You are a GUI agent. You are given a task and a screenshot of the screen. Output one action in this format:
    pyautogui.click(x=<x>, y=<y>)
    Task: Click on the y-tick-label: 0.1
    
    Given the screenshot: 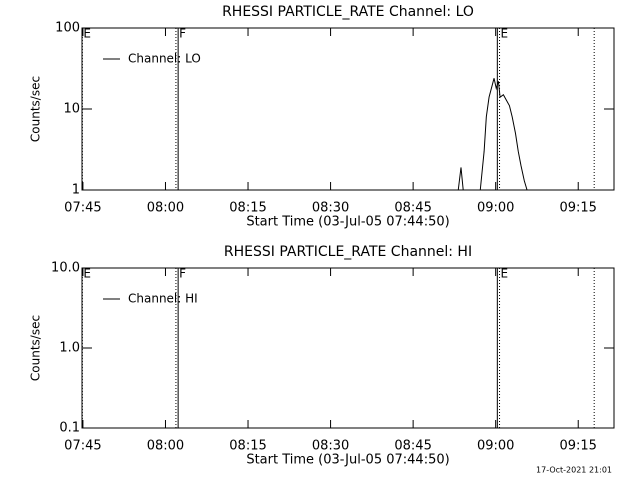 What is the action you would take?
    pyautogui.click(x=69, y=428)
    